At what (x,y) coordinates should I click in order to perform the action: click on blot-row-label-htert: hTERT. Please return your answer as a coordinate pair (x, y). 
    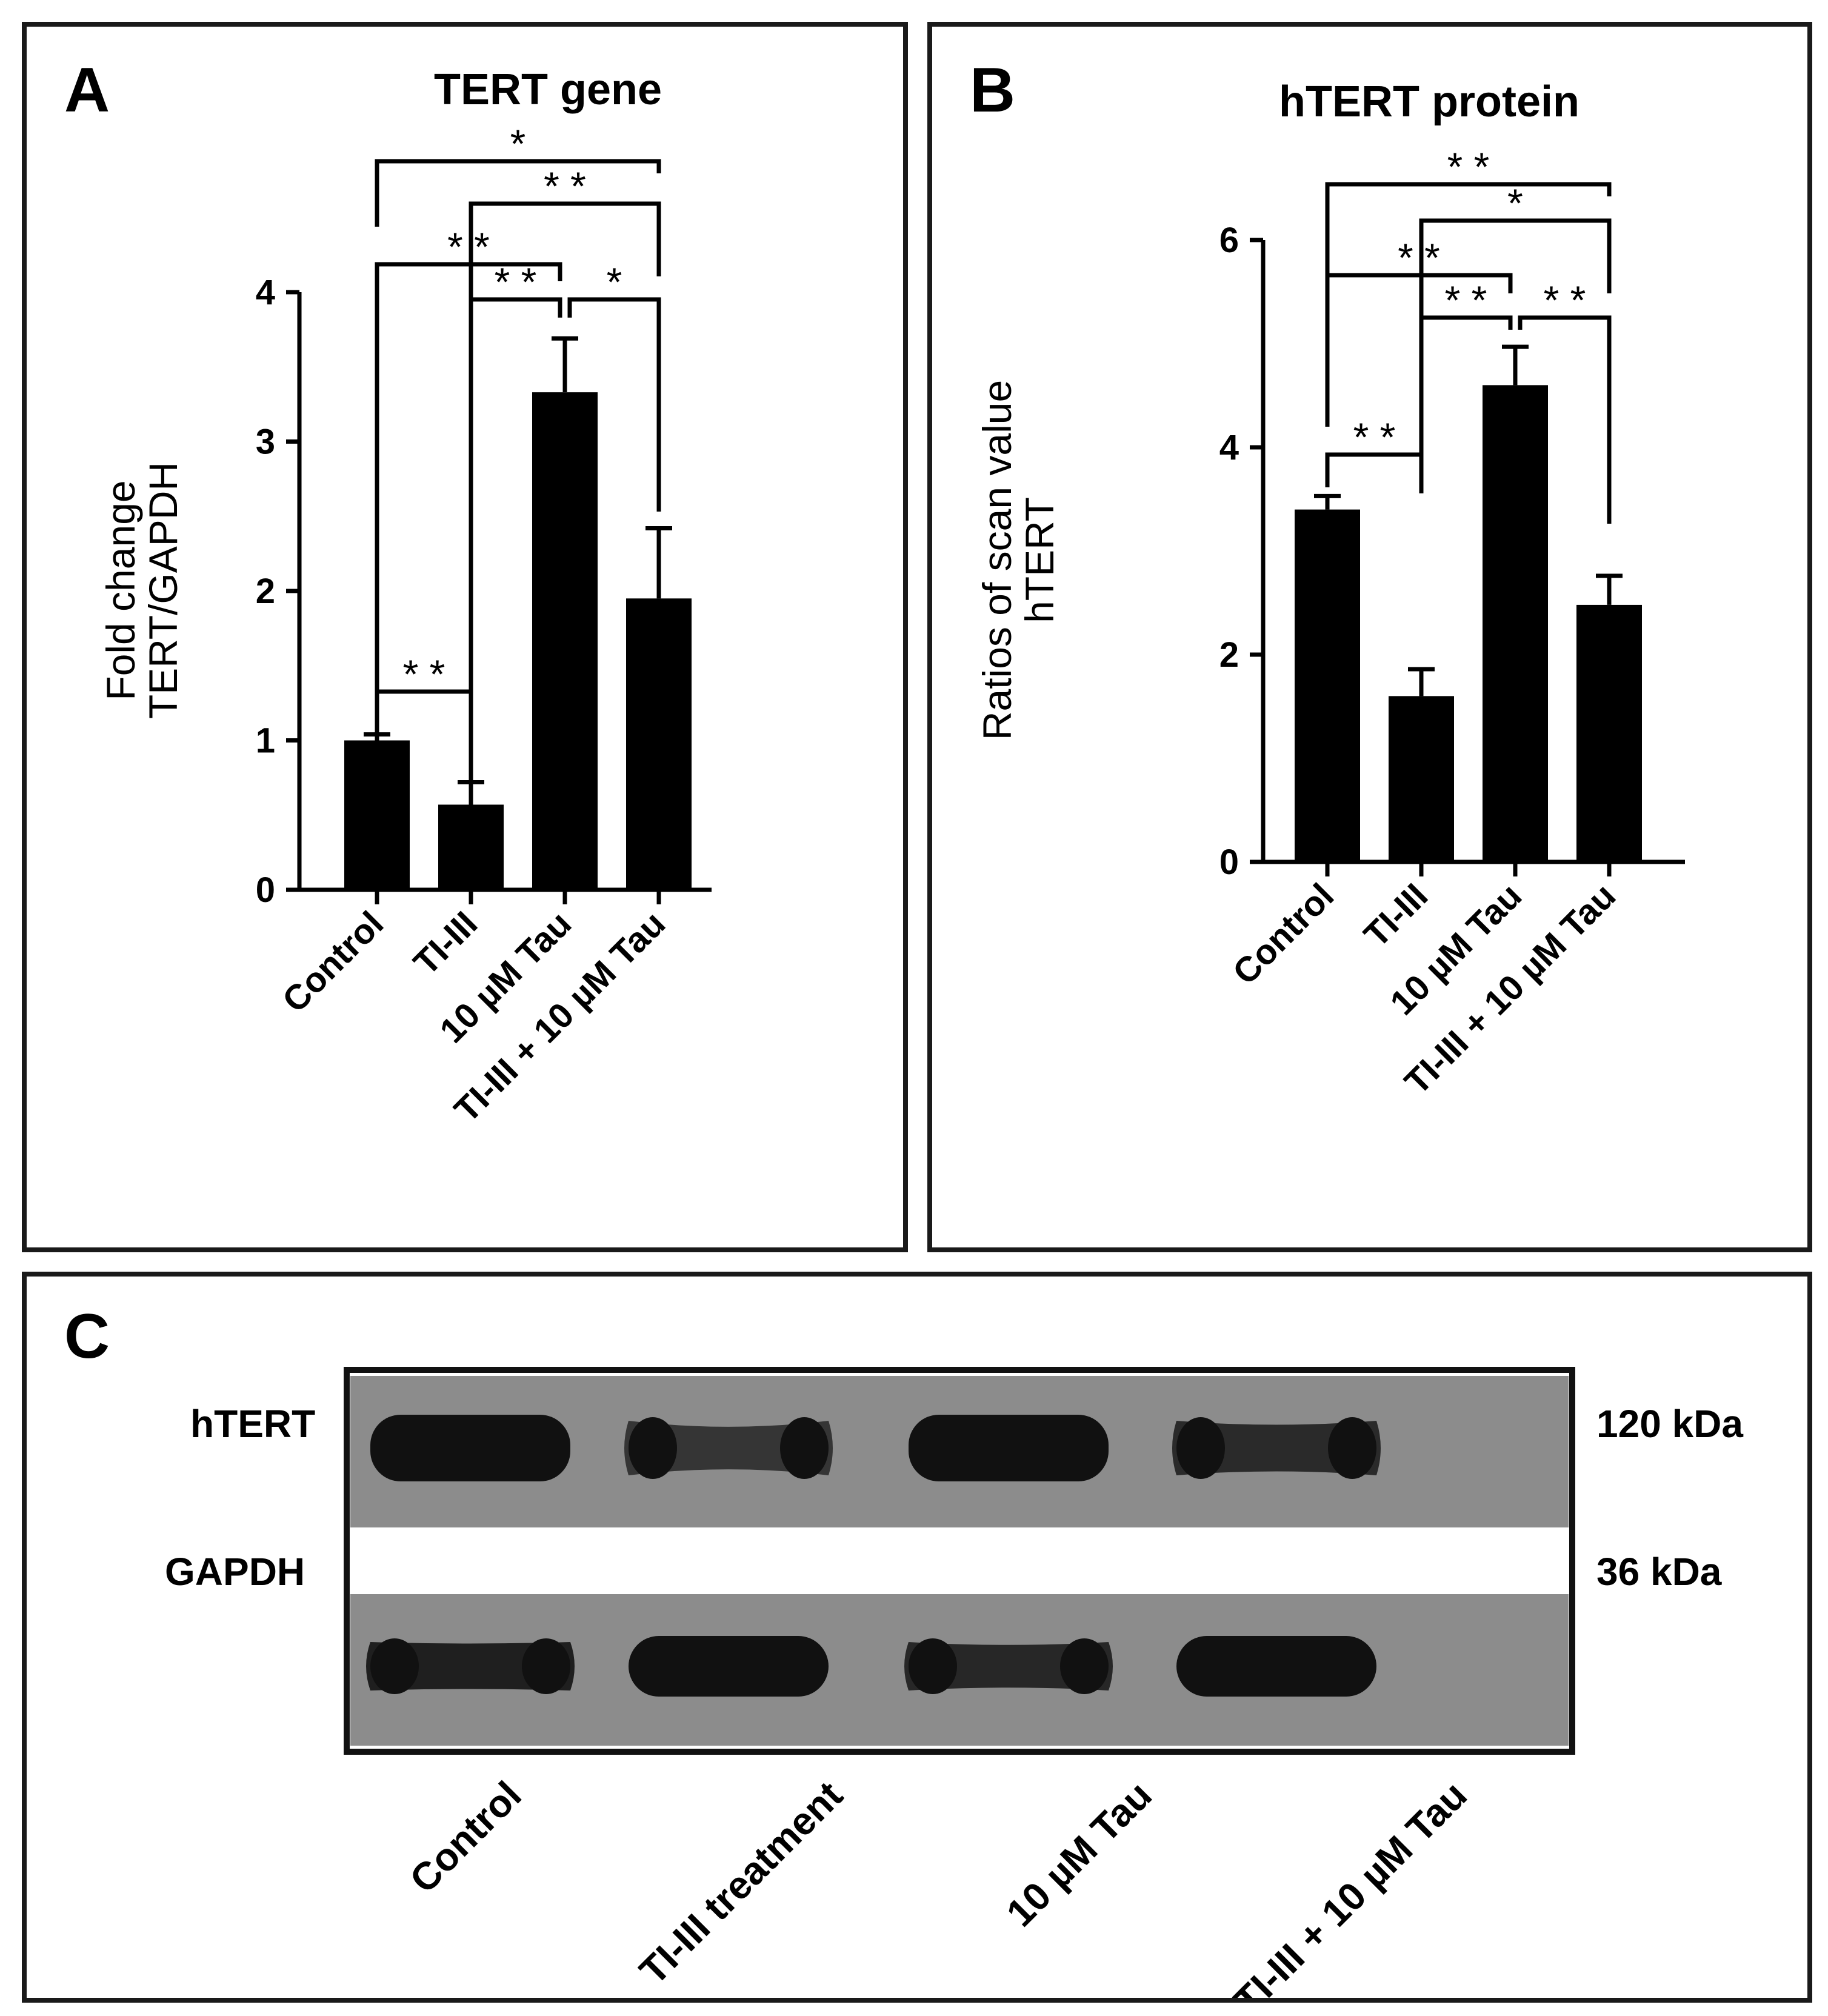
    Looking at the image, I should click on (253, 1424).